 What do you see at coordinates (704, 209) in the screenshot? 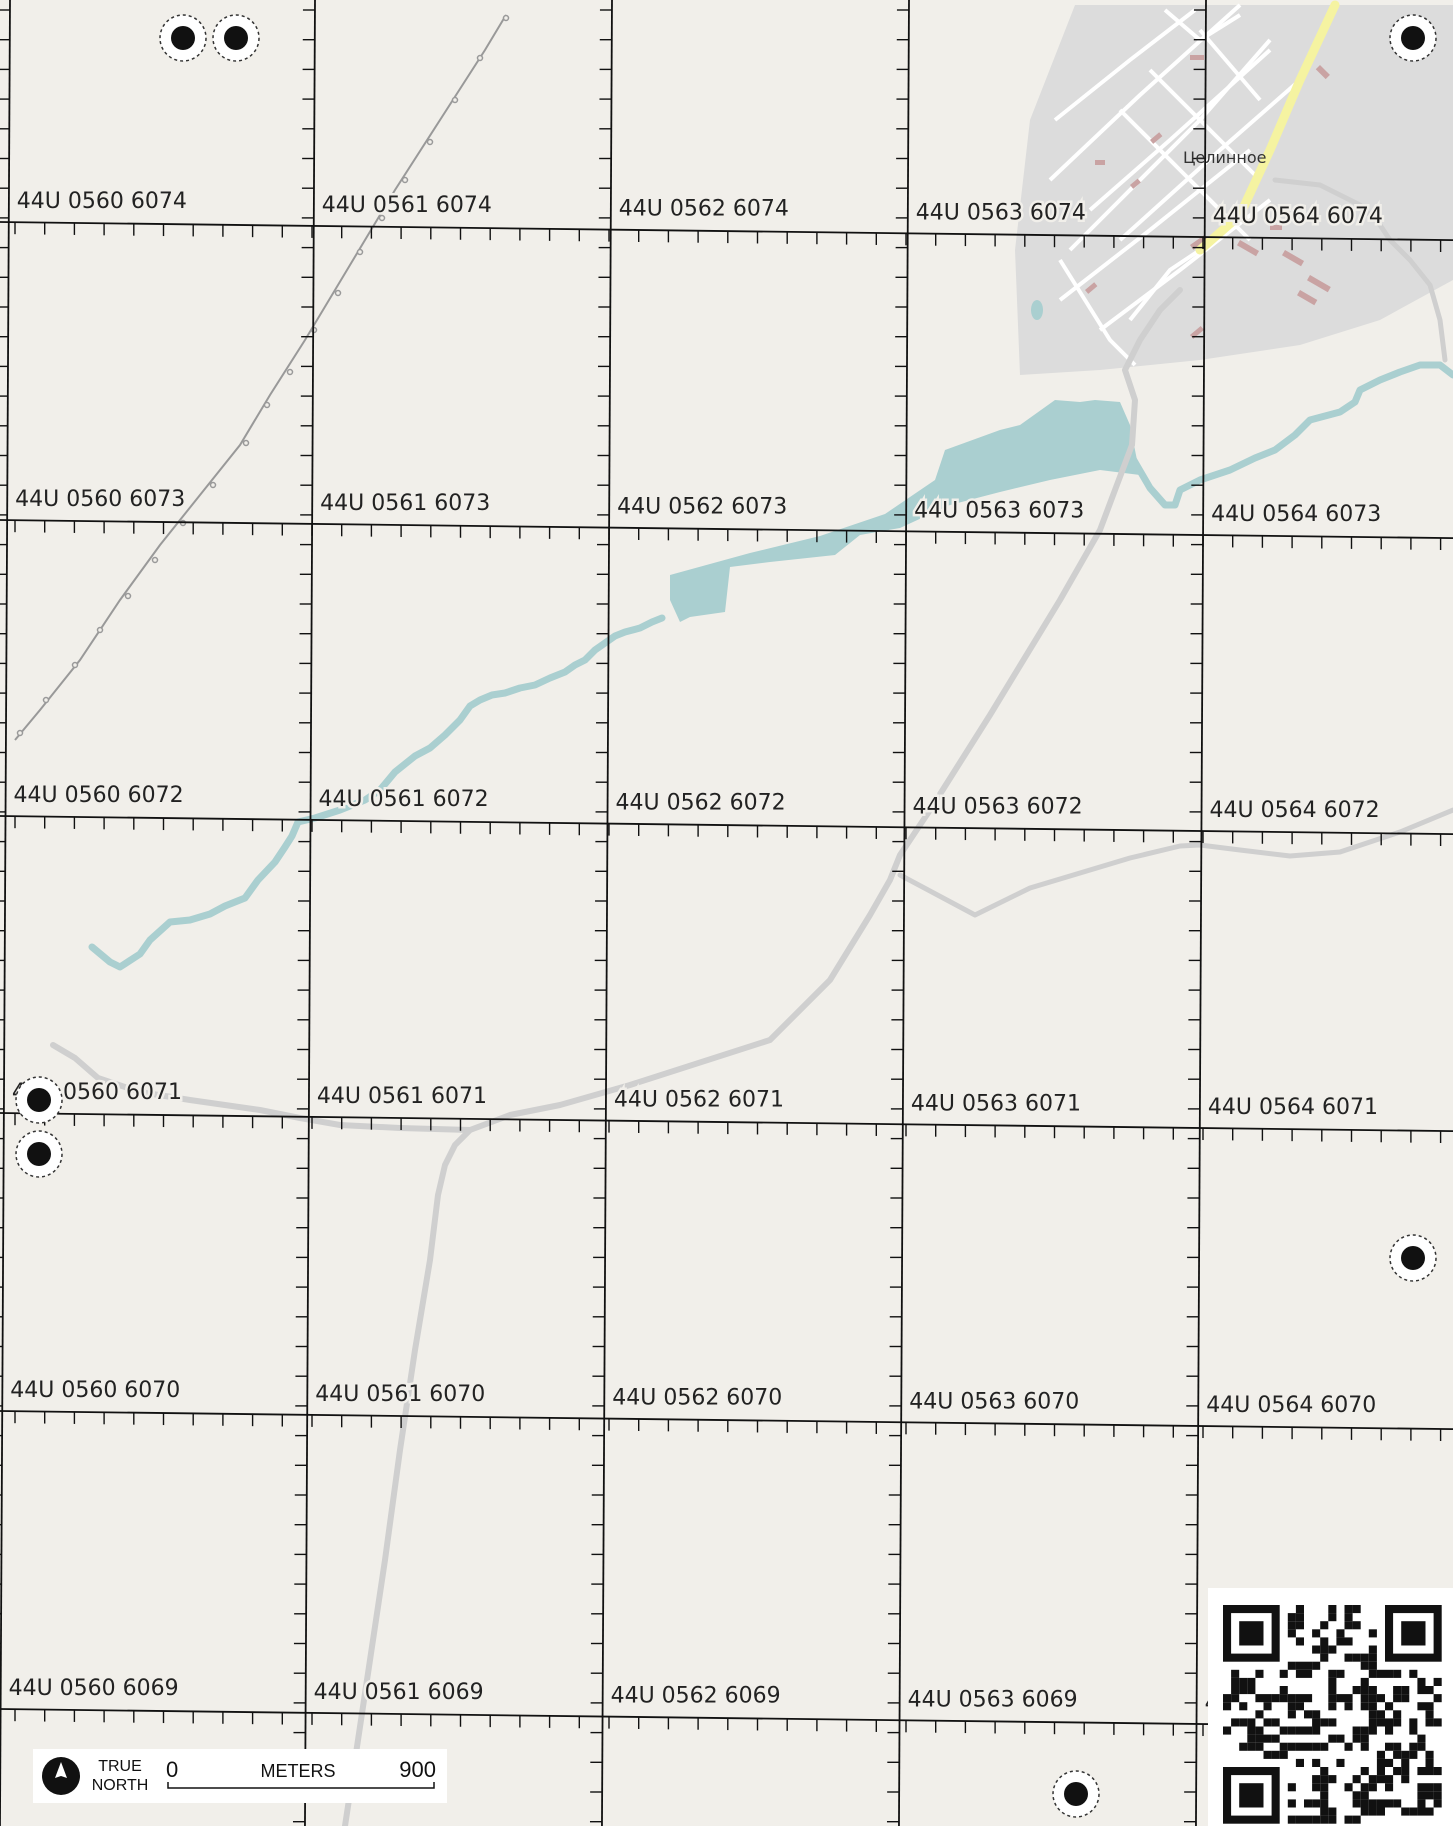
I see `grid-label: 44U 0562 6074` at bounding box center [704, 209].